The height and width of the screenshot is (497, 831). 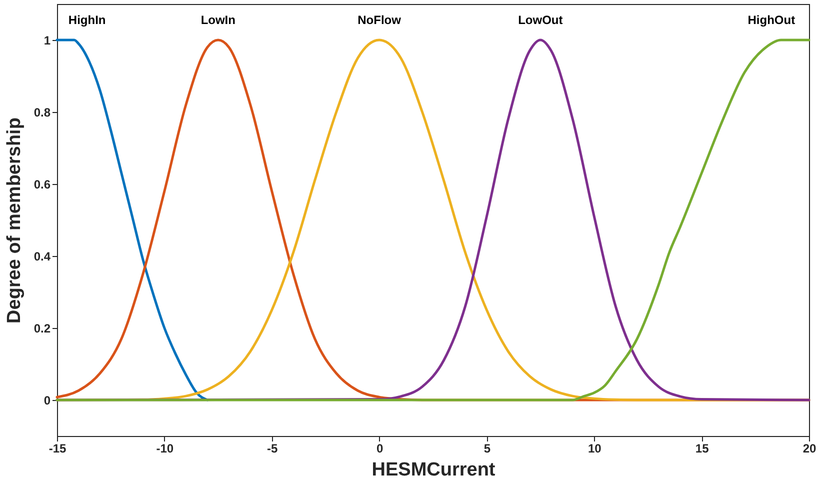 I want to click on x-tick-label: -10, so click(x=165, y=449).